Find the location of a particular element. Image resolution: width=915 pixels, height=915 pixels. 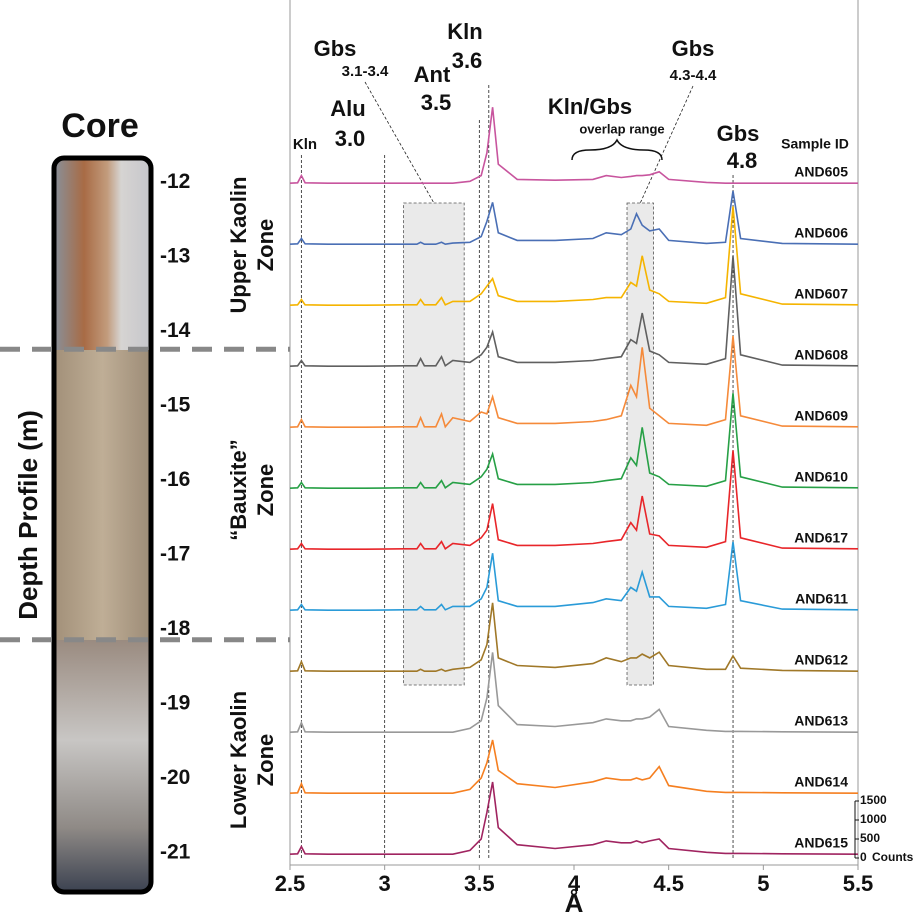

series-label: AND605 is located at coordinates (821, 172).